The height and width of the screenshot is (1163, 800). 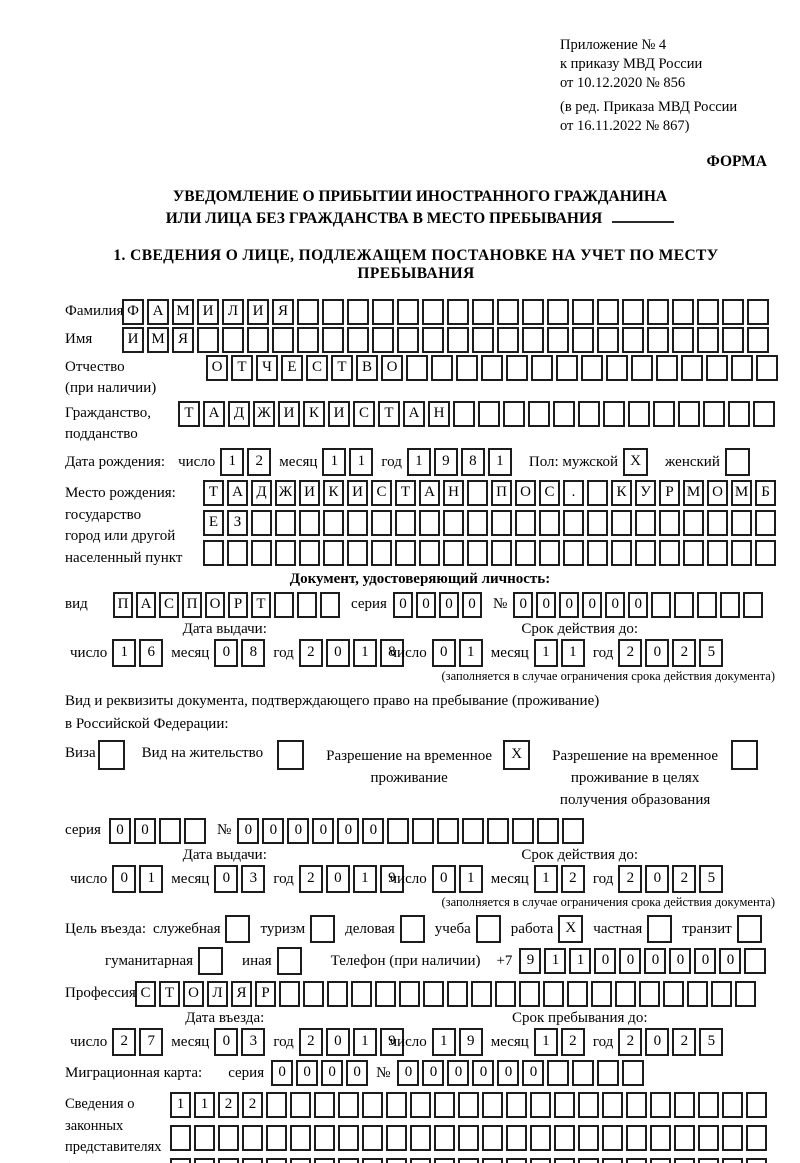 What do you see at coordinates (226, 1042) in the screenshot?
I see `month-cell: 0` at bounding box center [226, 1042].